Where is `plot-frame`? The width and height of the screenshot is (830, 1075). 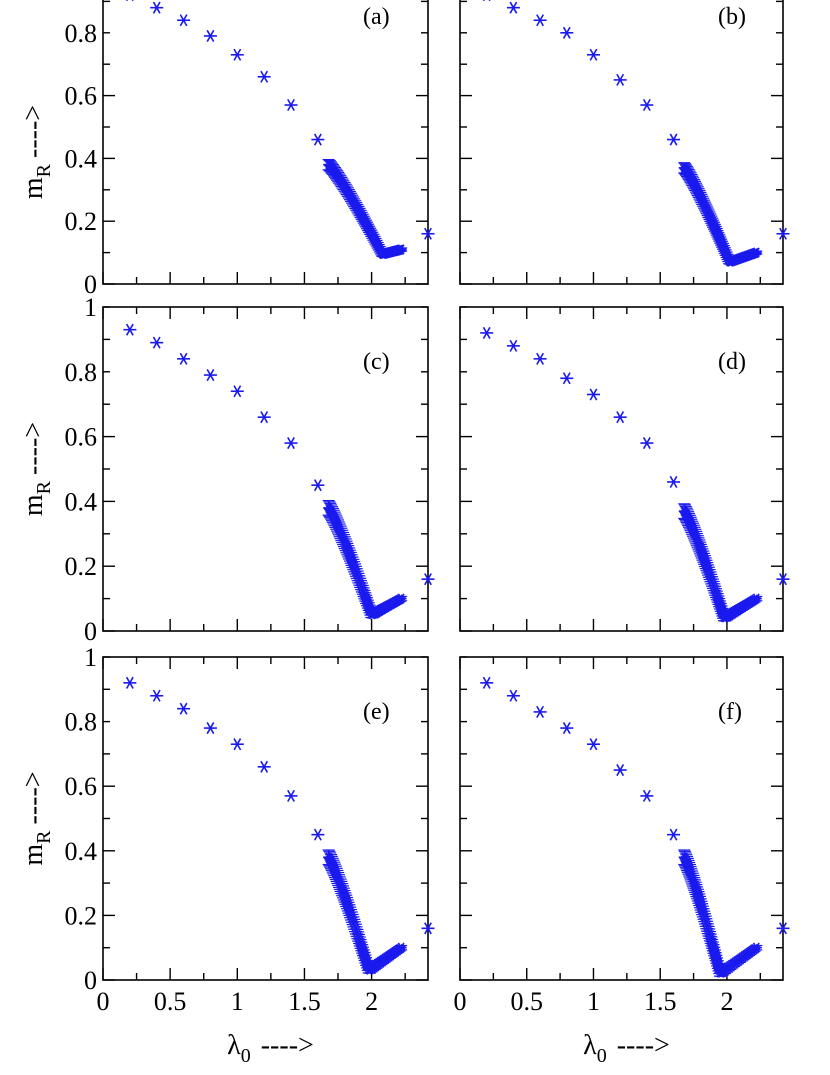
plot-frame is located at coordinates (621, 142).